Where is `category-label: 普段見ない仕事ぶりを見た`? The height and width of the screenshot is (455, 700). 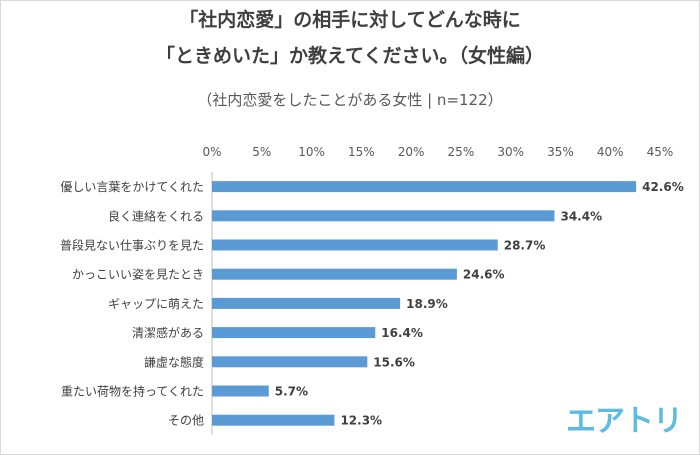 category-label: 普段見ない仕事ぶりを見た is located at coordinates (132, 245).